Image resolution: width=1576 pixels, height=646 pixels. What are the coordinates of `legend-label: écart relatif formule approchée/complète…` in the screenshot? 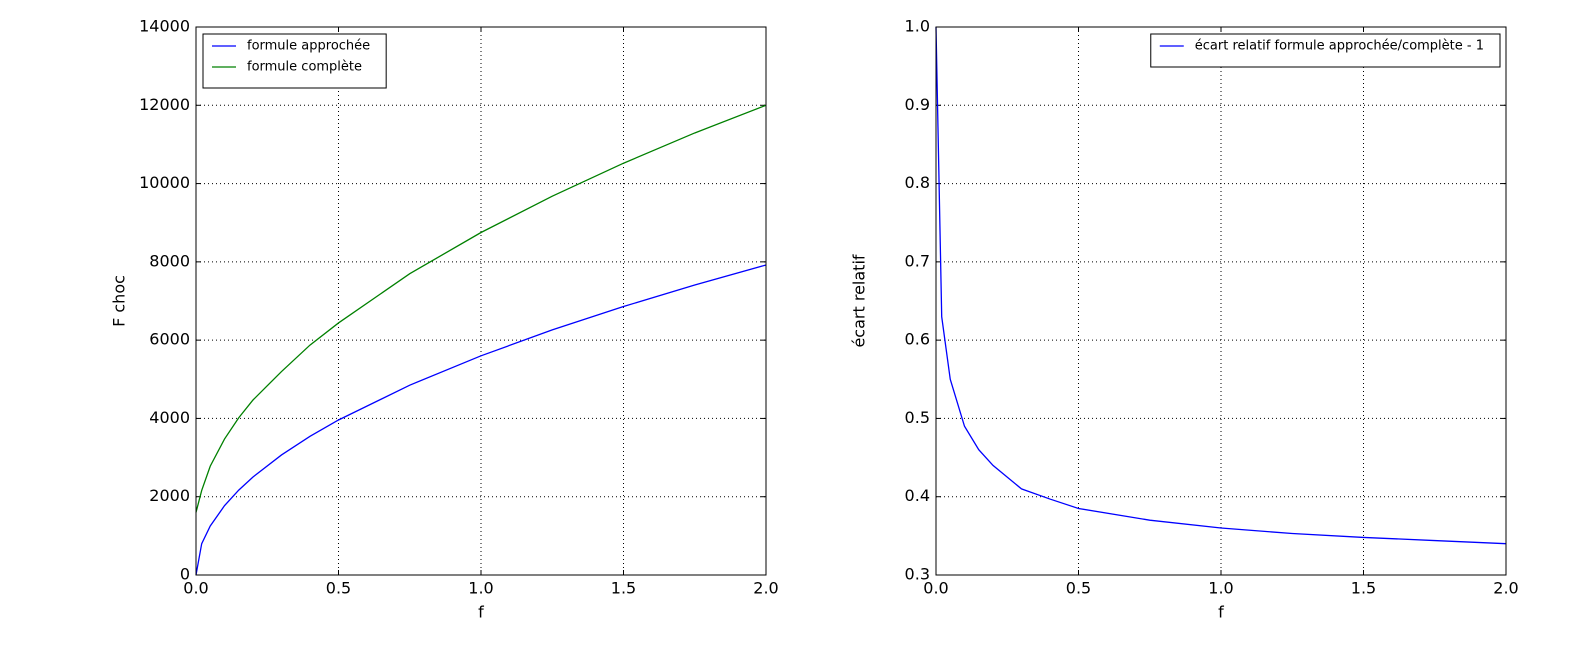 It's located at (1339, 46).